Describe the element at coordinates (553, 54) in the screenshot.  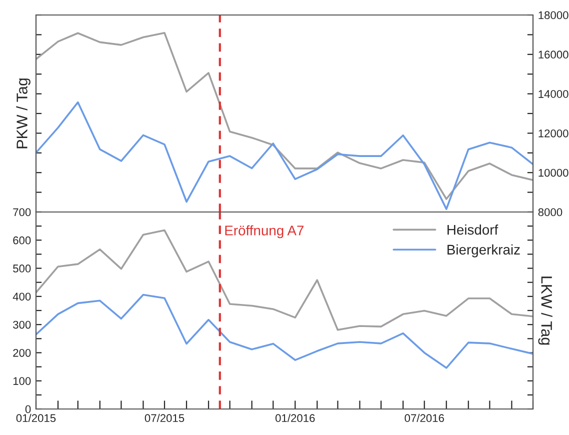
I see `y-tick-label: 16000` at that location.